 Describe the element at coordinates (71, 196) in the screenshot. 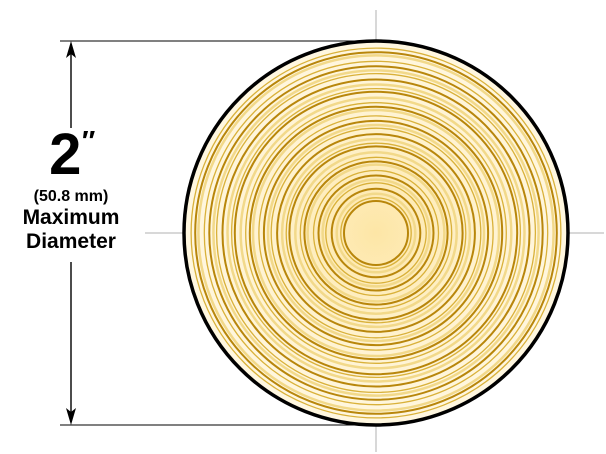

I see `metric-dimension: (50.8 mm)` at that location.